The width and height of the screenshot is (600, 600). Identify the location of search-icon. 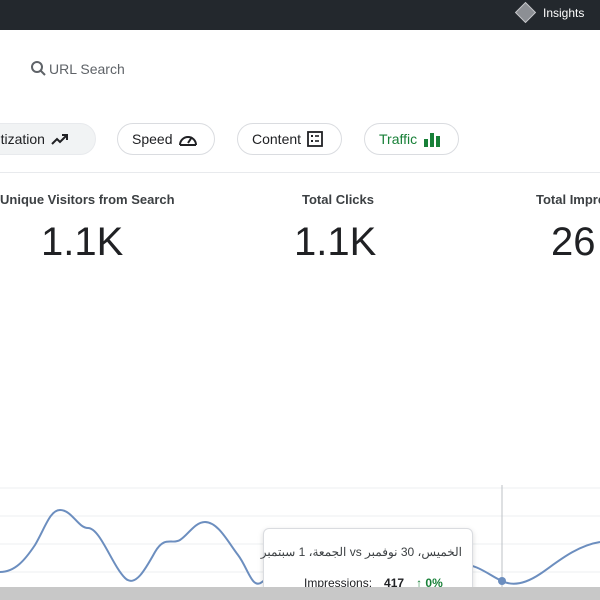
(38, 68).